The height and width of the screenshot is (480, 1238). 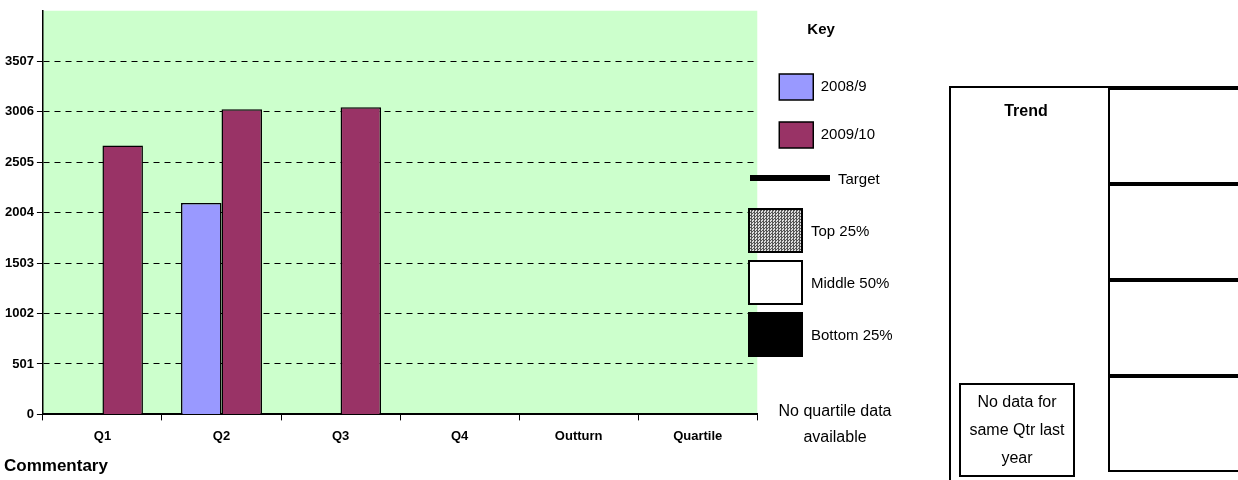 I want to click on text: Top 25%, so click(x=840, y=230).